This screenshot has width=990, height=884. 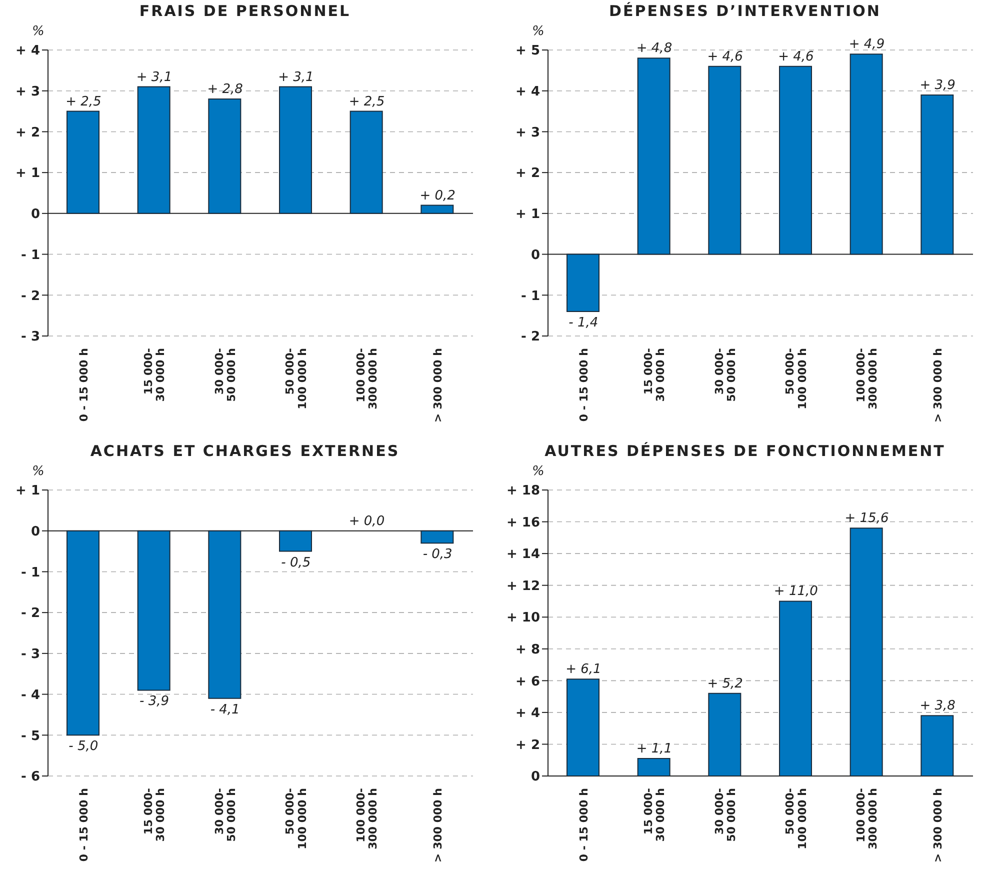 I want to click on y-tick-label: + 5, so click(x=528, y=51).